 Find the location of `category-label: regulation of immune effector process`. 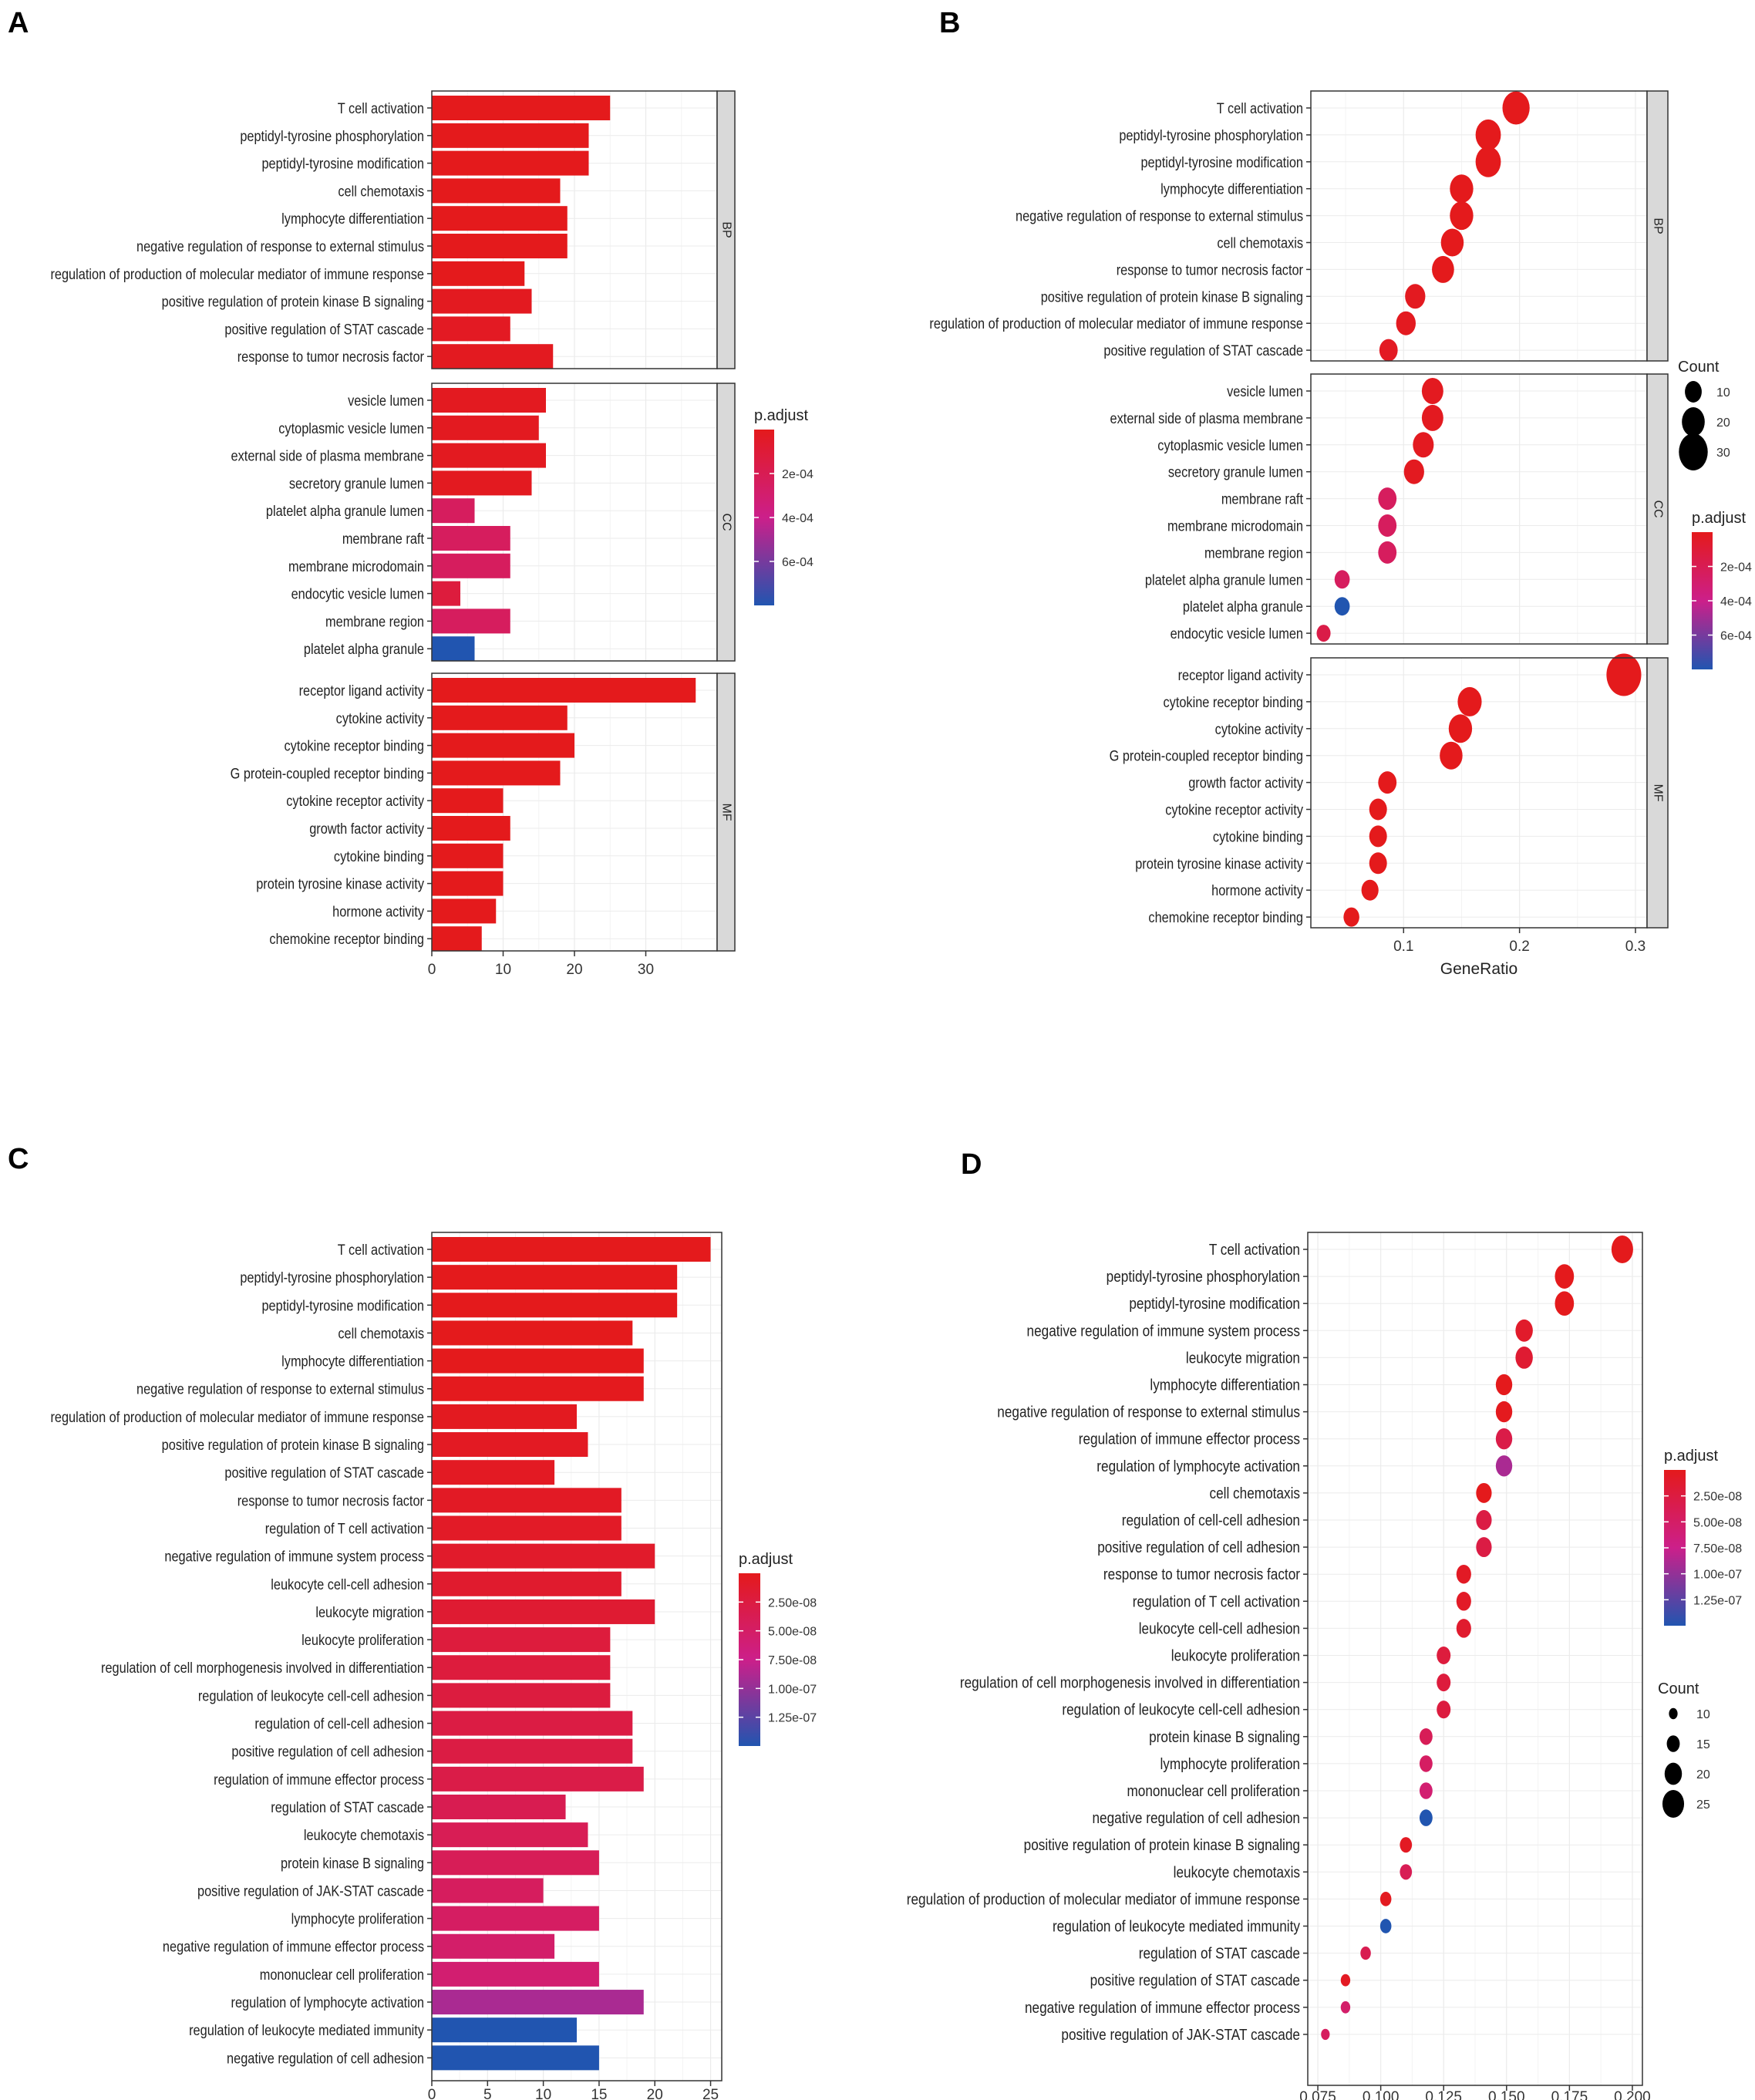

category-label: regulation of immune effector process is located at coordinates (1189, 1439).